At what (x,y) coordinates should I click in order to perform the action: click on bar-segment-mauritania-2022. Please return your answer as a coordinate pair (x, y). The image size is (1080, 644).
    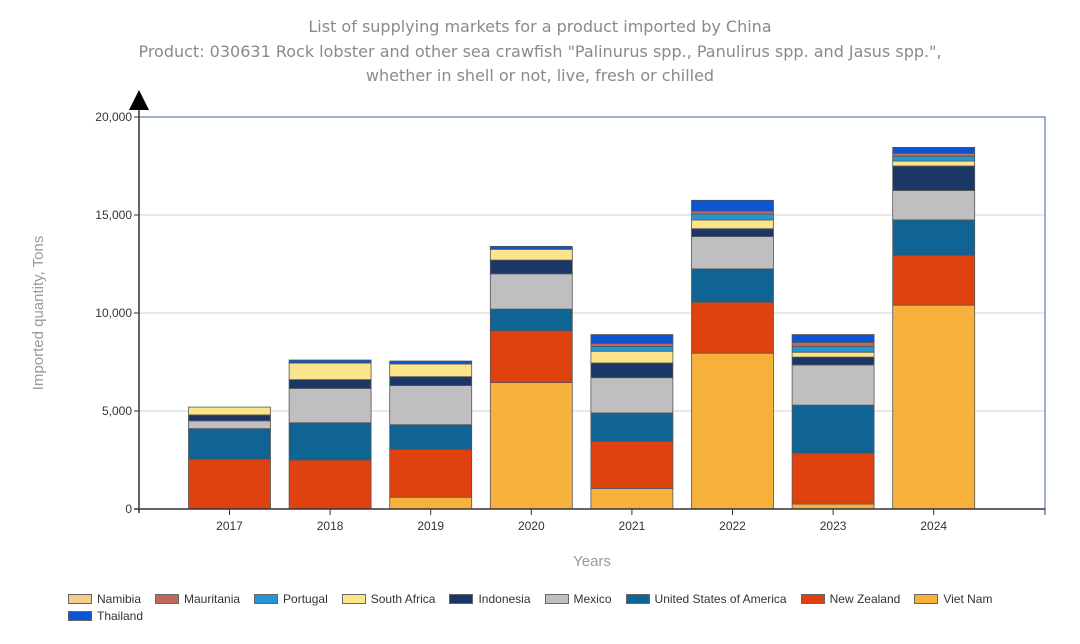
    Looking at the image, I should click on (732, 212).